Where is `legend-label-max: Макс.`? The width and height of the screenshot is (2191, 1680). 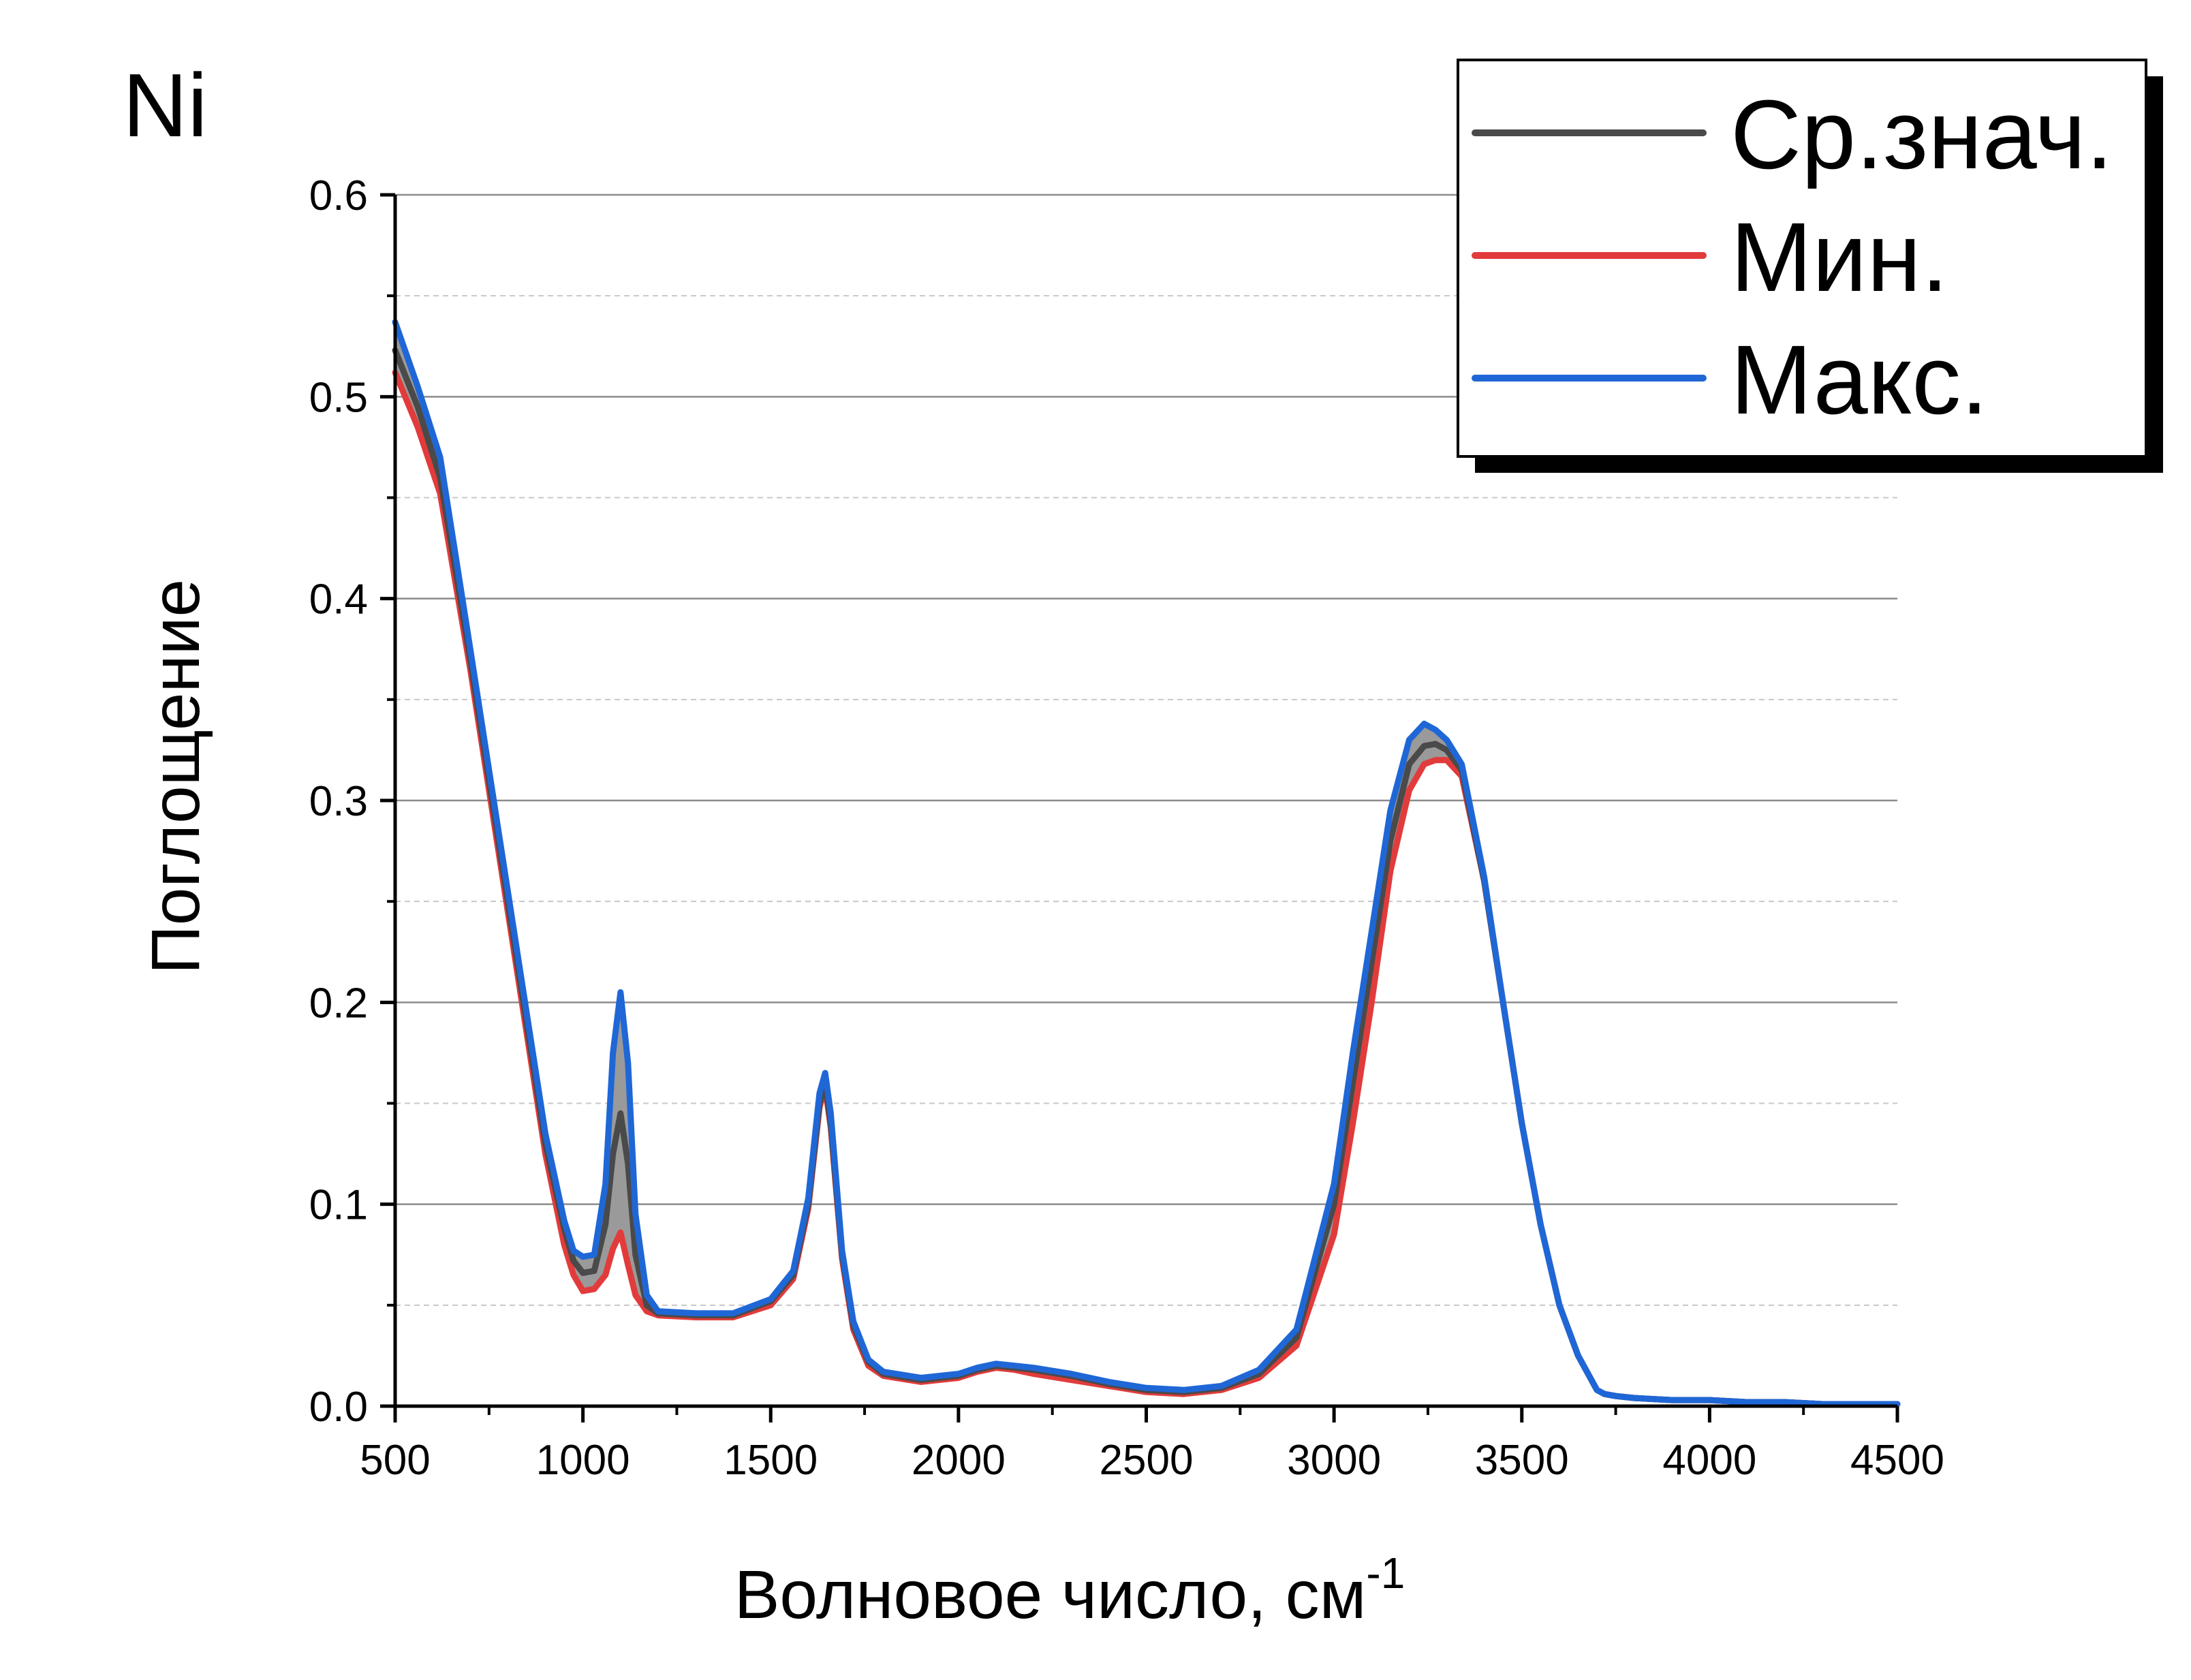 legend-label-max: Макс. is located at coordinates (1859, 380).